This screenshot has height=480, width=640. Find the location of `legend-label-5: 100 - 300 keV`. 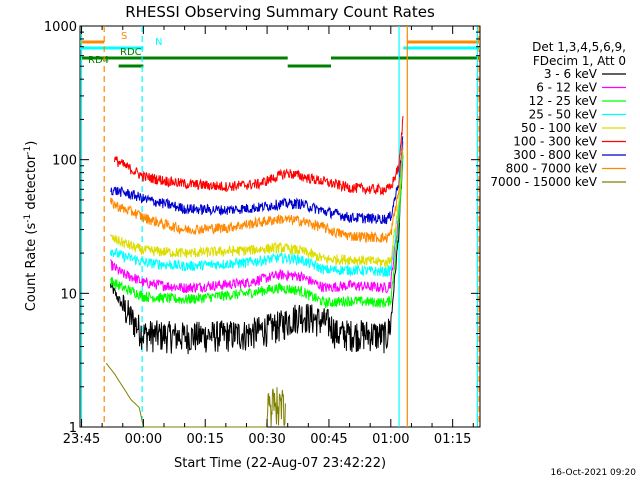

legend-label-5: 100 - 300 keV is located at coordinates (555, 142).